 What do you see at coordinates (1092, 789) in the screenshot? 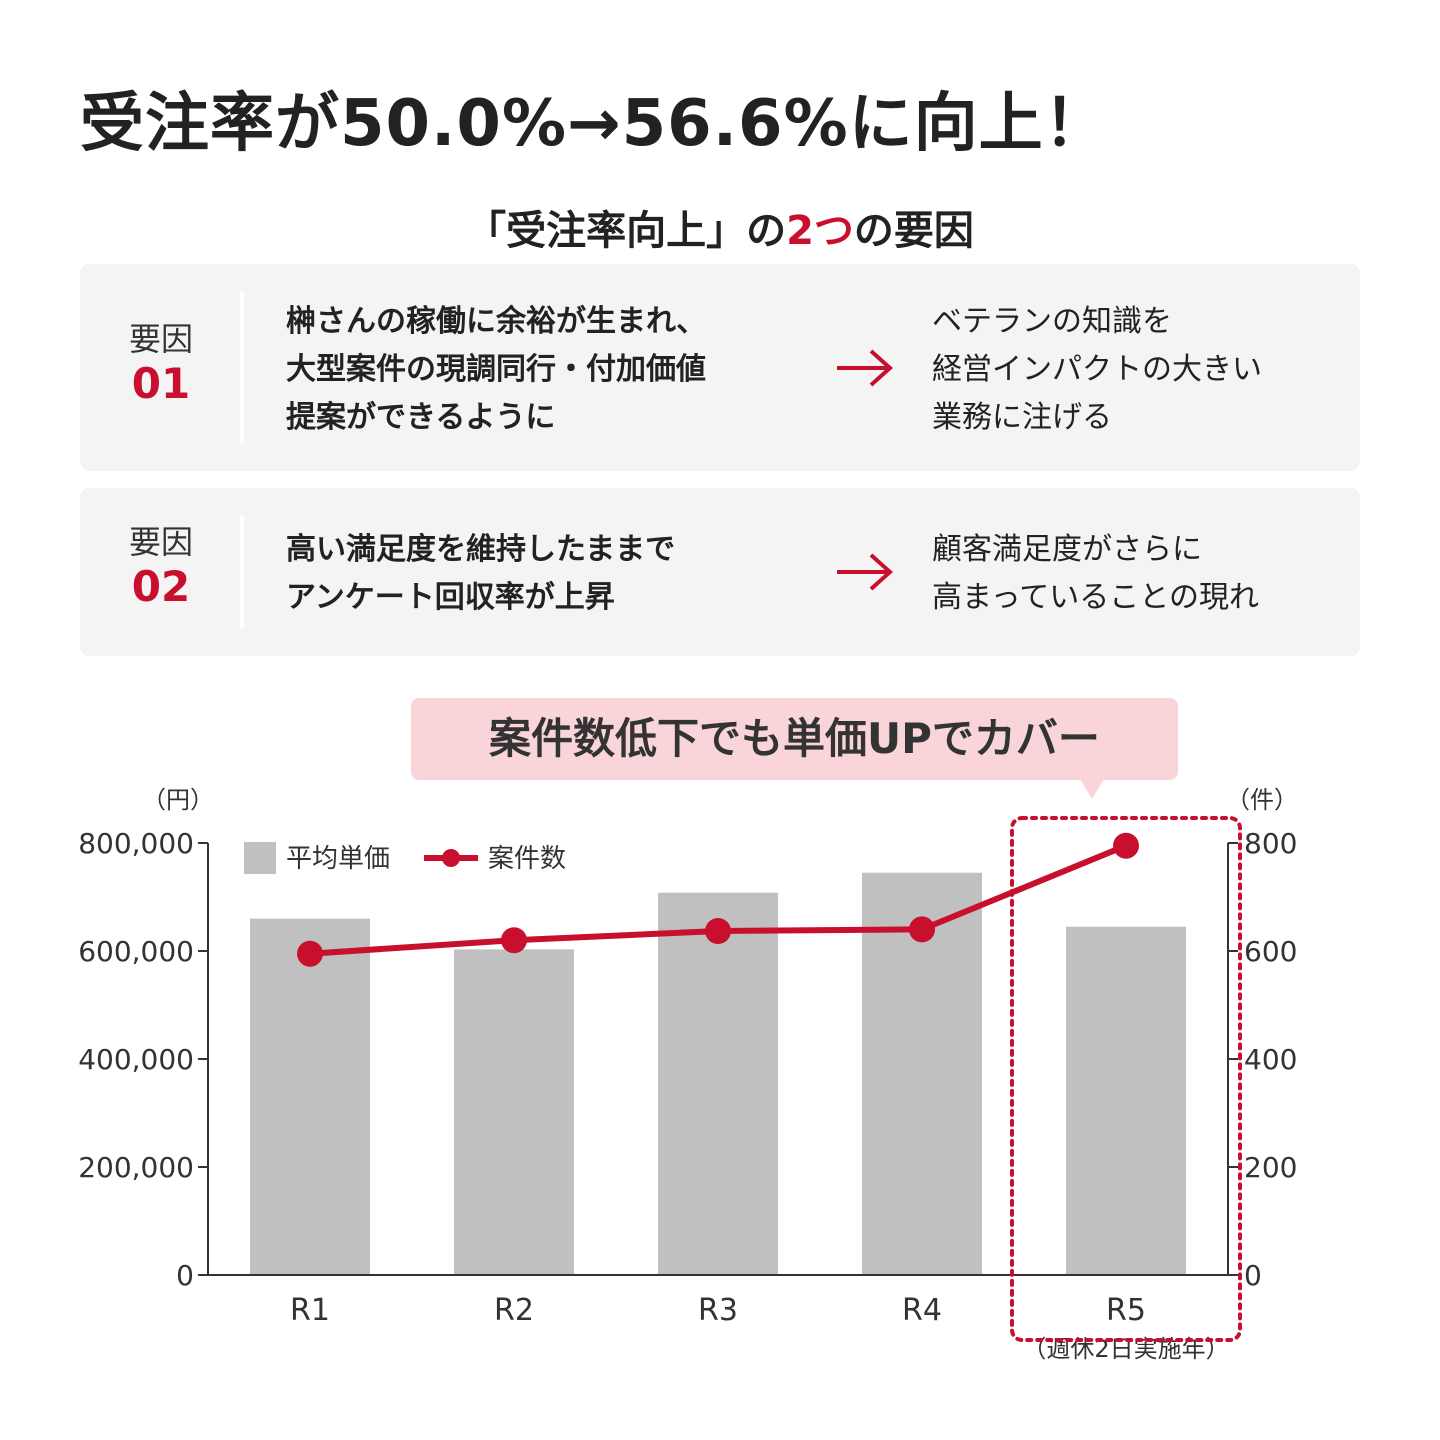
I see `callout-tail` at bounding box center [1092, 789].